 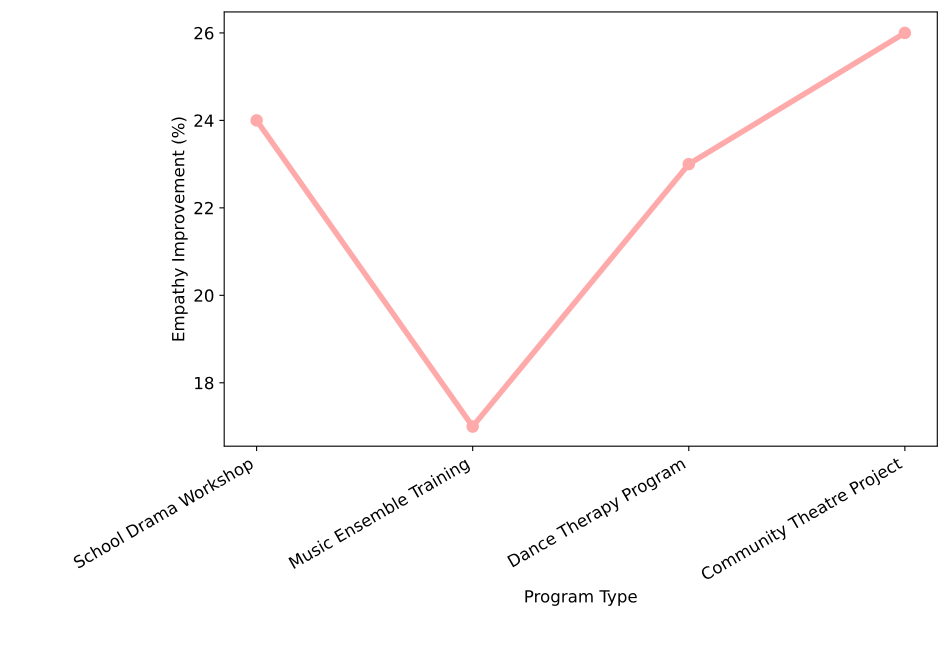 I want to click on y-tick-label: 20, so click(x=204, y=295).